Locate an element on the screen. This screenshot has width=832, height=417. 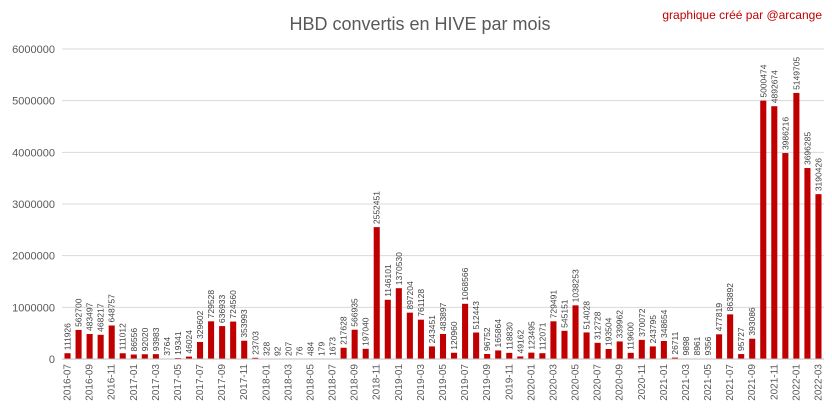
data-label: 49162 is located at coordinates (520, 342).